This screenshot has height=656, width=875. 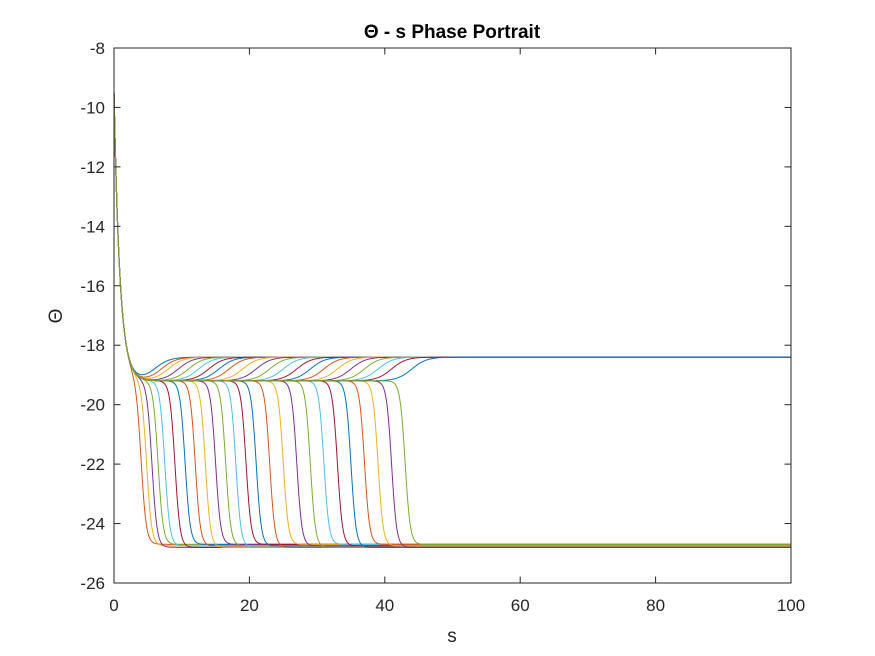 I want to click on x-tick-label: 60, so click(x=520, y=605).